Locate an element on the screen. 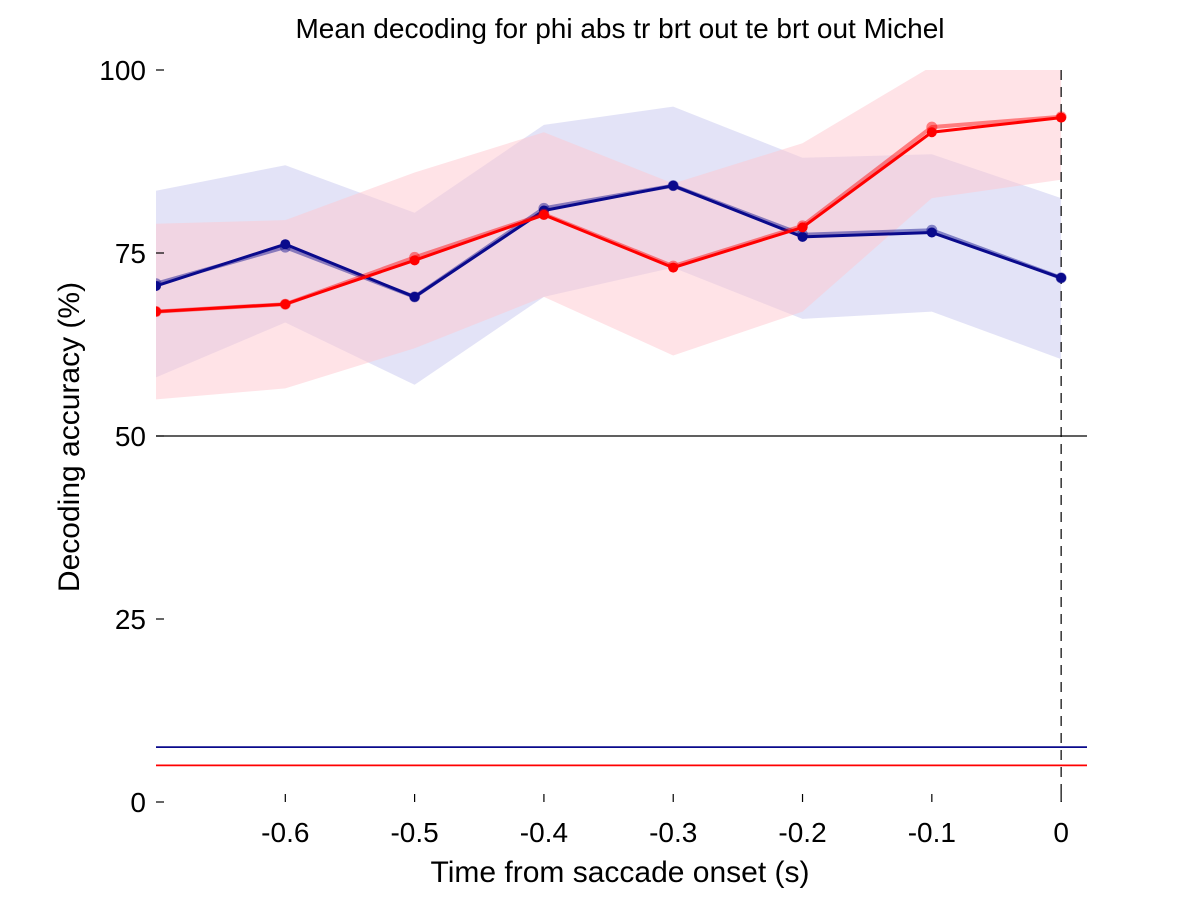  y-tick-label: 25 is located at coordinates (130, 619).